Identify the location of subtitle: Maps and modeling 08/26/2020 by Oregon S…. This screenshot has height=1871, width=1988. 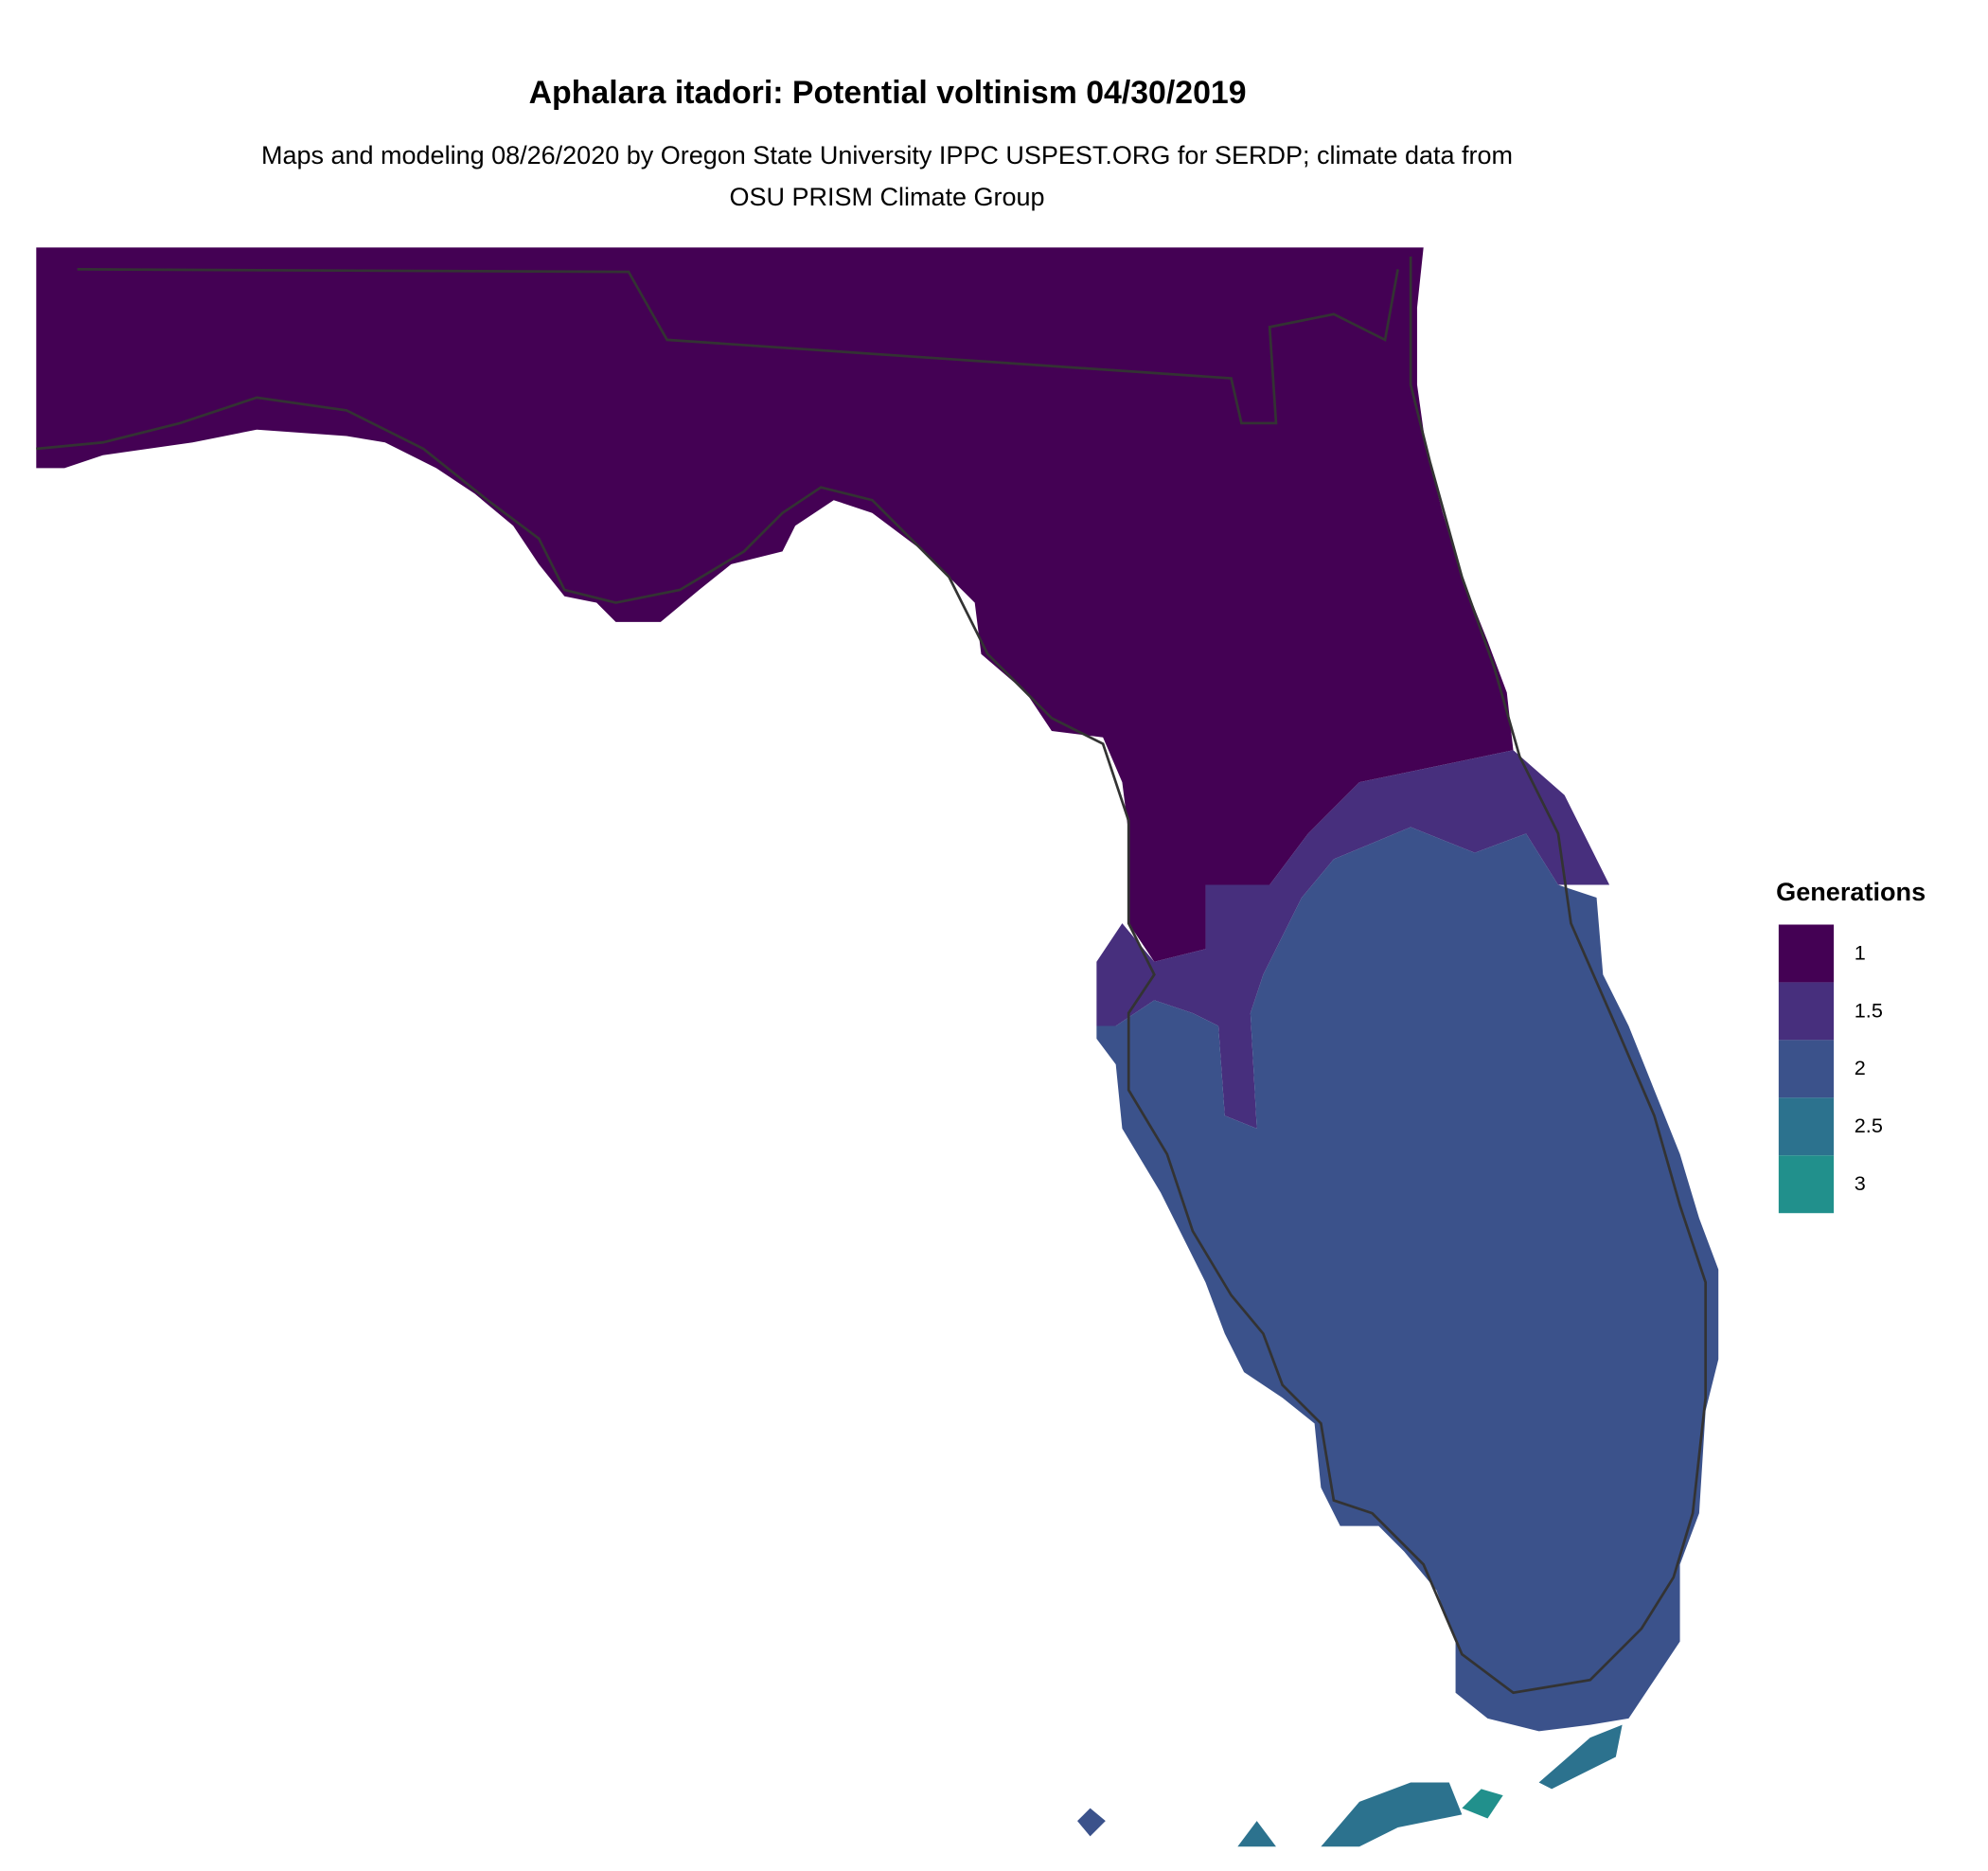
(887, 176).